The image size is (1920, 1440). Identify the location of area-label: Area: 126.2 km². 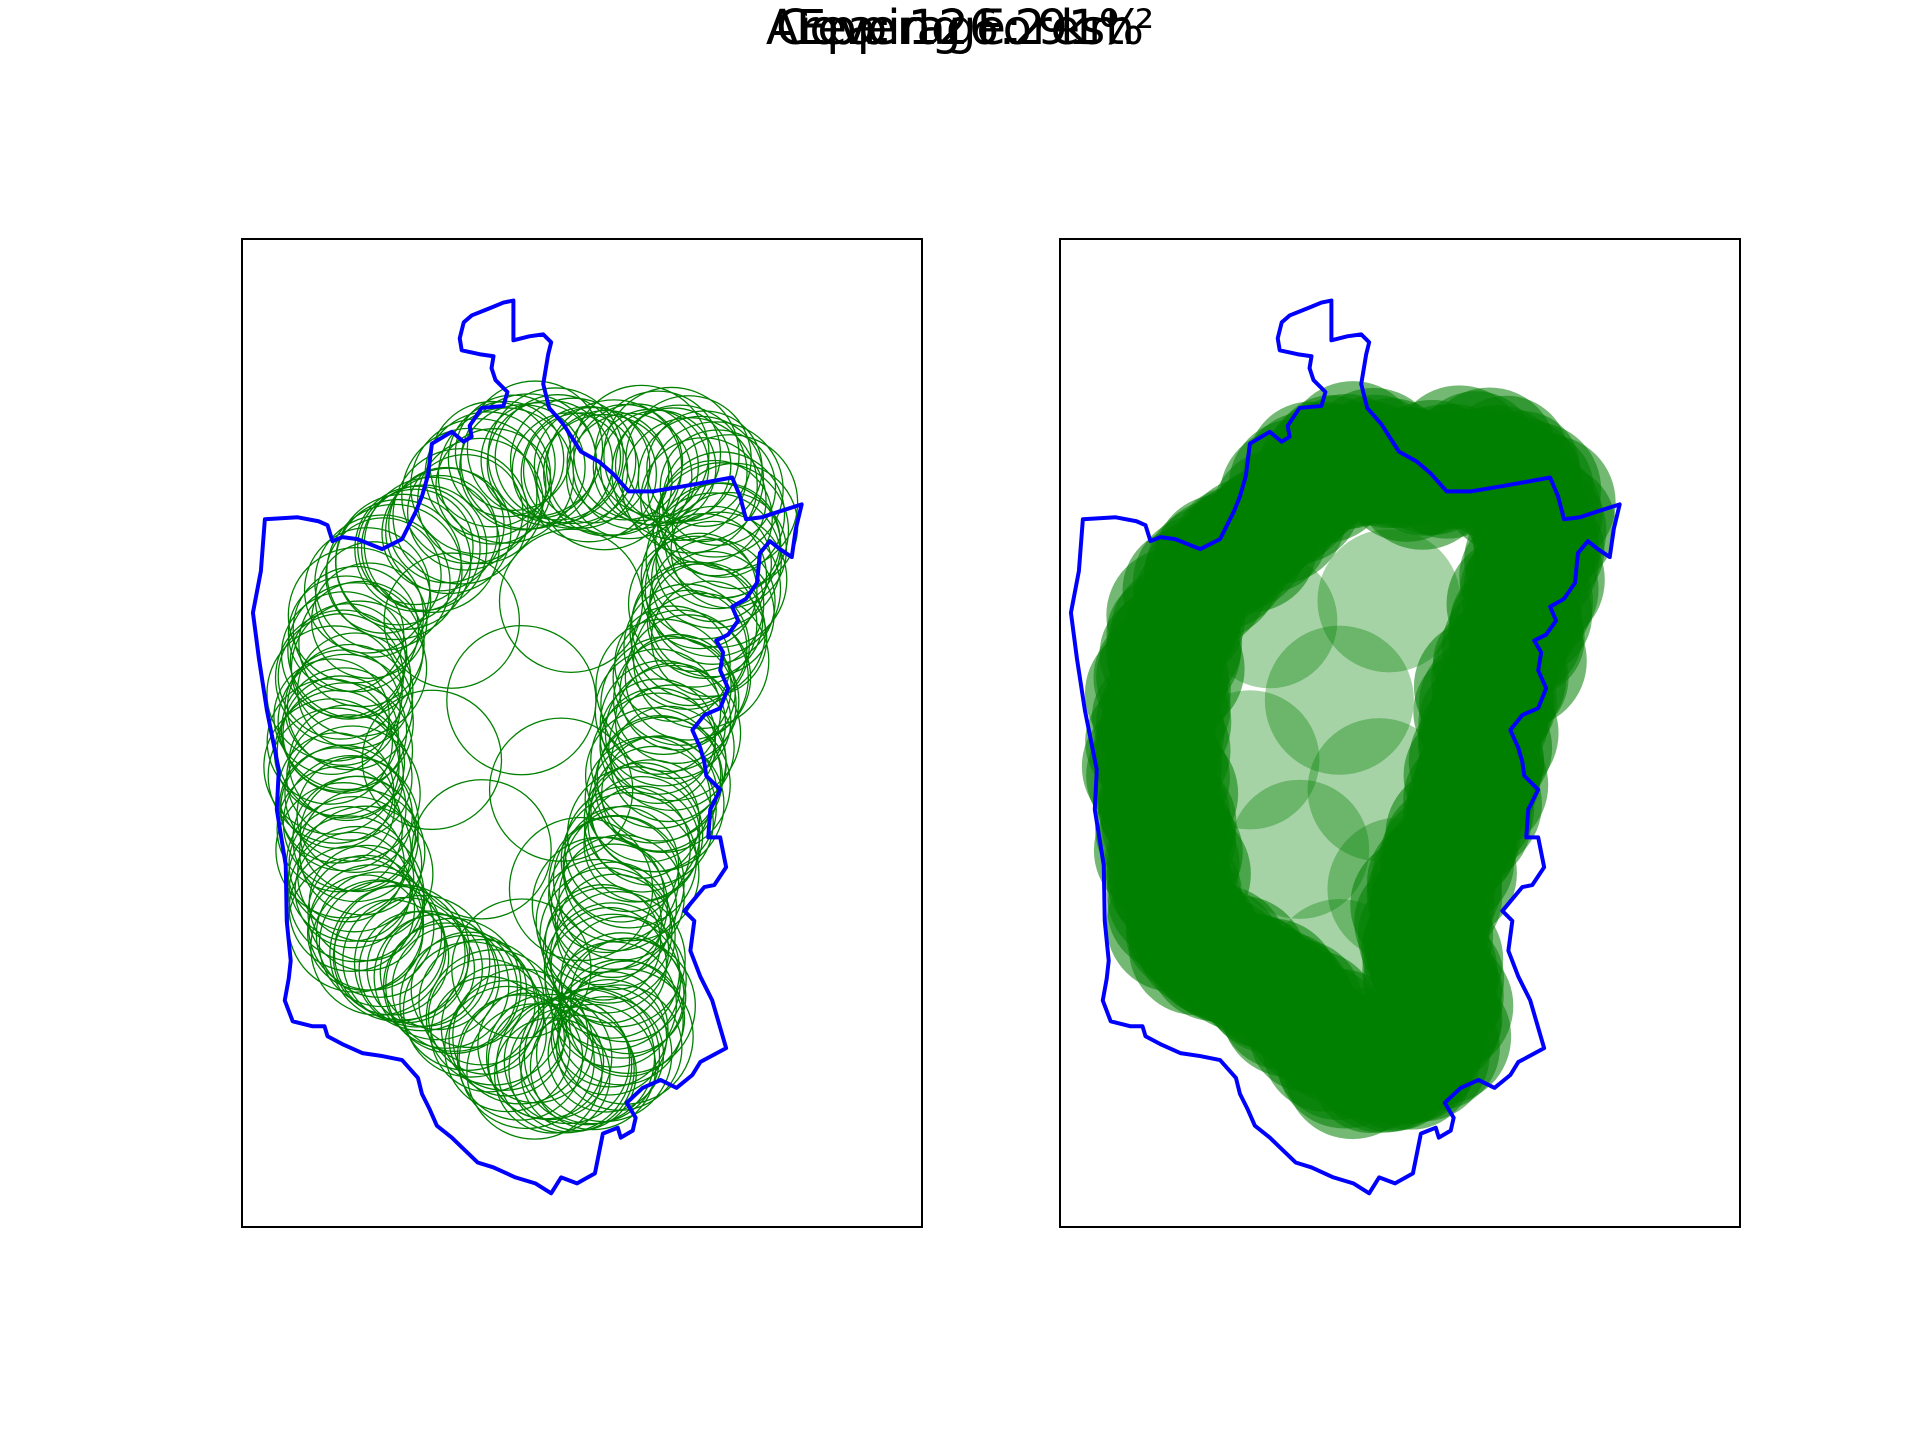
(960, 28).